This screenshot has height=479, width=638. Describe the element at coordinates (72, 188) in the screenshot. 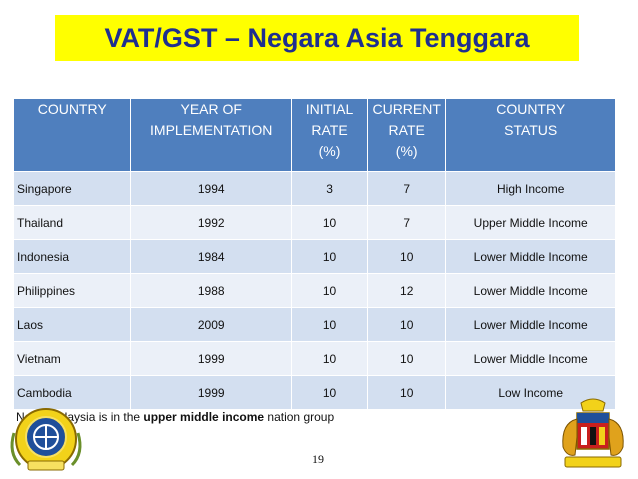

I see `cell-country: Singapore` at that location.